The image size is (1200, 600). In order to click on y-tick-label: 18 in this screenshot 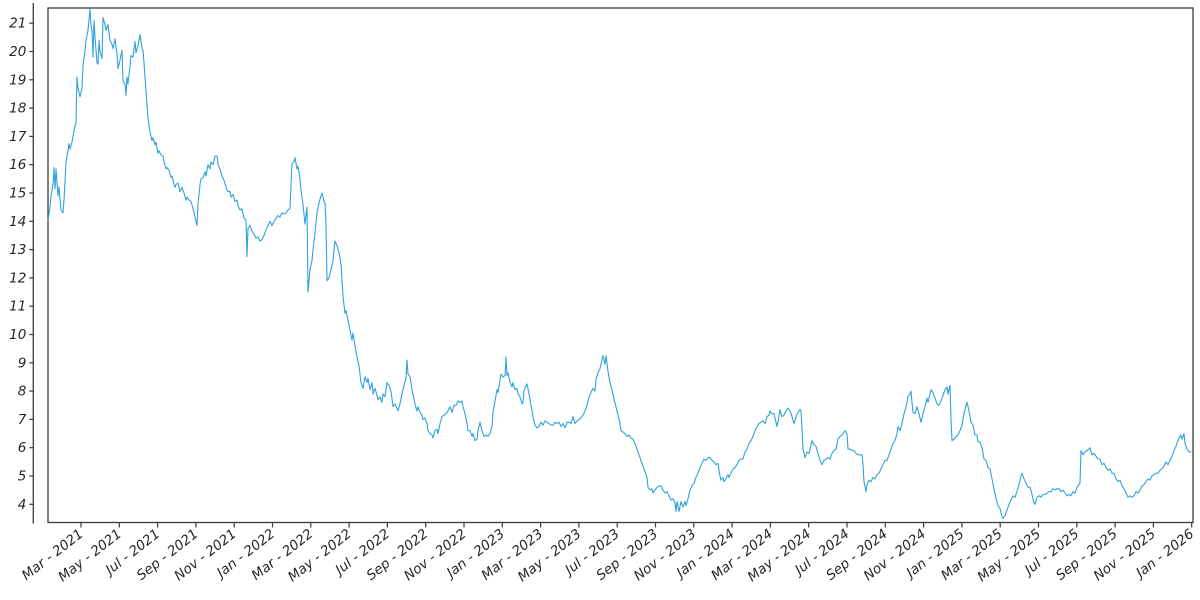, I will do `click(17, 109)`.